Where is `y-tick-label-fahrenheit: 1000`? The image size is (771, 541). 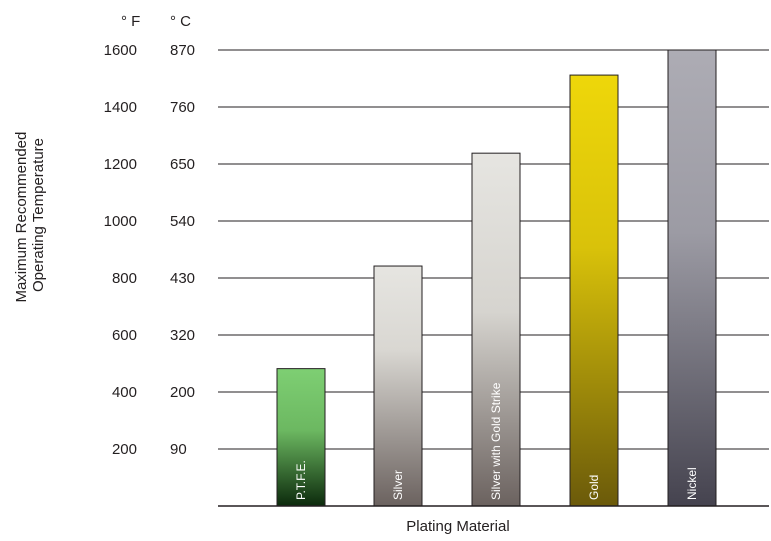 y-tick-label-fahrenheit: 1000 is located at coordinates (120, 221).